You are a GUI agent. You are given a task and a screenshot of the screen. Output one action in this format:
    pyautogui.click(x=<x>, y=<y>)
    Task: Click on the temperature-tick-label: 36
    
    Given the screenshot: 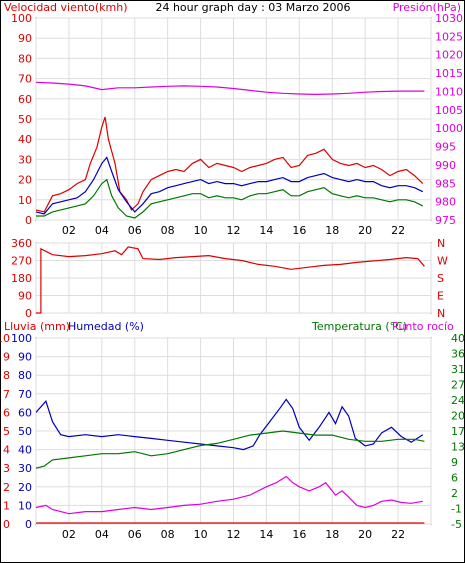 What is the action you would take?
    pyautogui.click(x=458, y=354)
    